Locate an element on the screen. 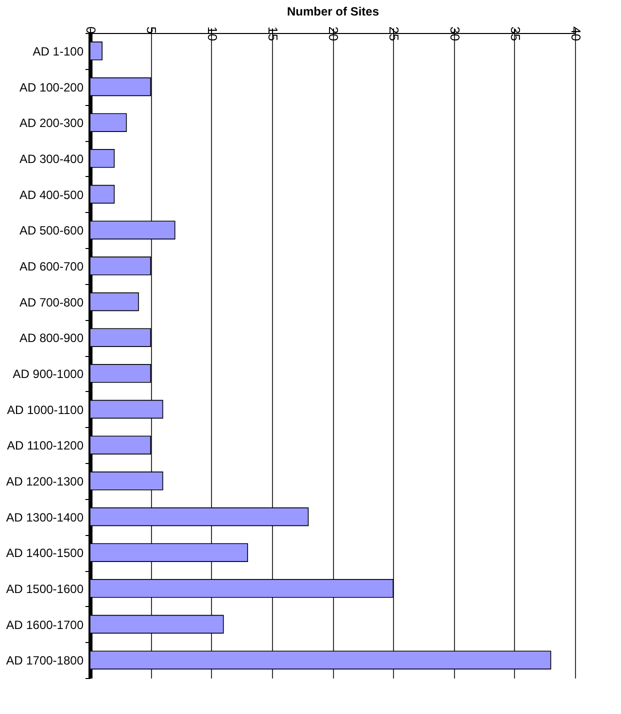  y-tick-label: AD 700-800 is located at coordinates (51, 302).